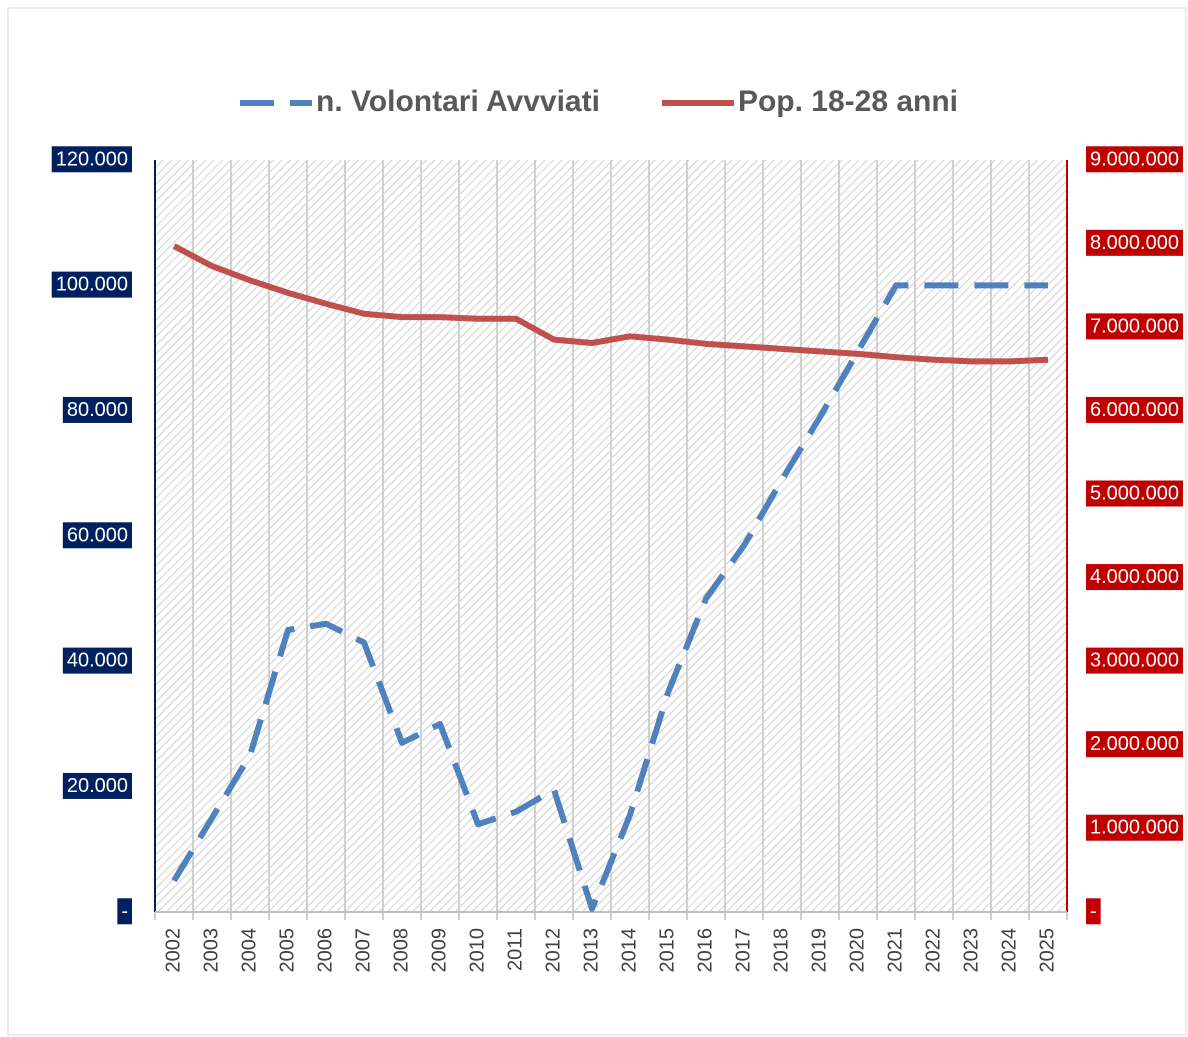 The height and width of the screenshot is (1037, 1188). I want to click on x-tick-label: 2021, so click(895, 950).